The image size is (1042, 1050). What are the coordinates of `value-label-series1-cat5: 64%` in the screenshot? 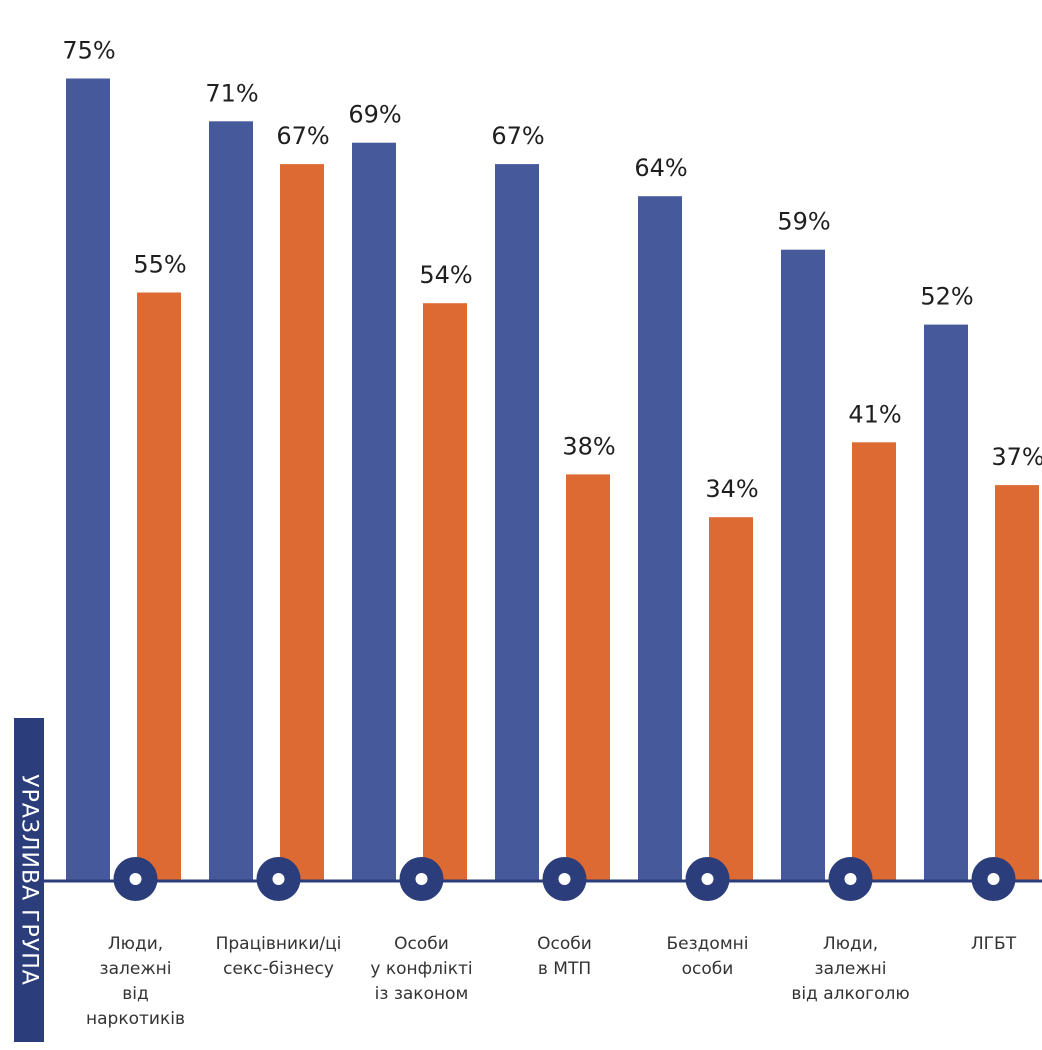 It's located at (660, 168).